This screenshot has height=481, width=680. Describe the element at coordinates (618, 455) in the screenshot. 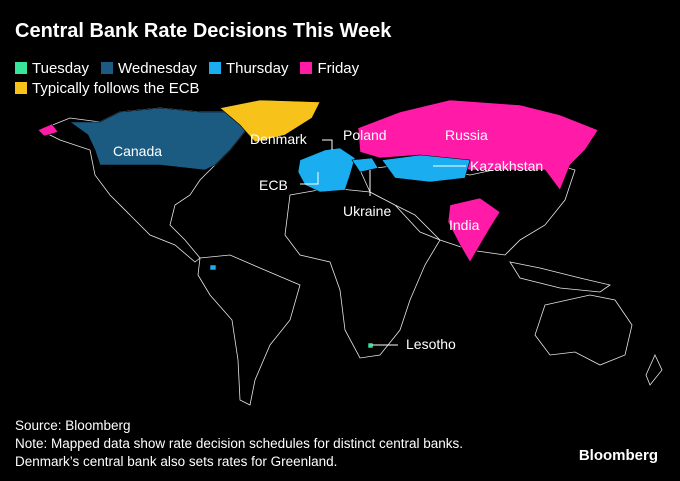

I see `logo: Bloomberg` at that location.